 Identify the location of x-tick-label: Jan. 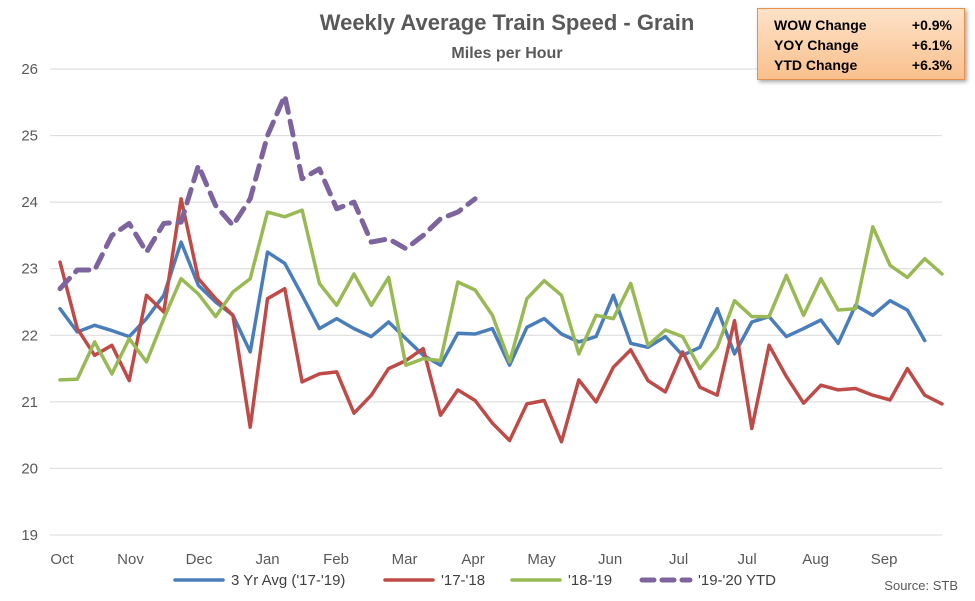
(267, 559).